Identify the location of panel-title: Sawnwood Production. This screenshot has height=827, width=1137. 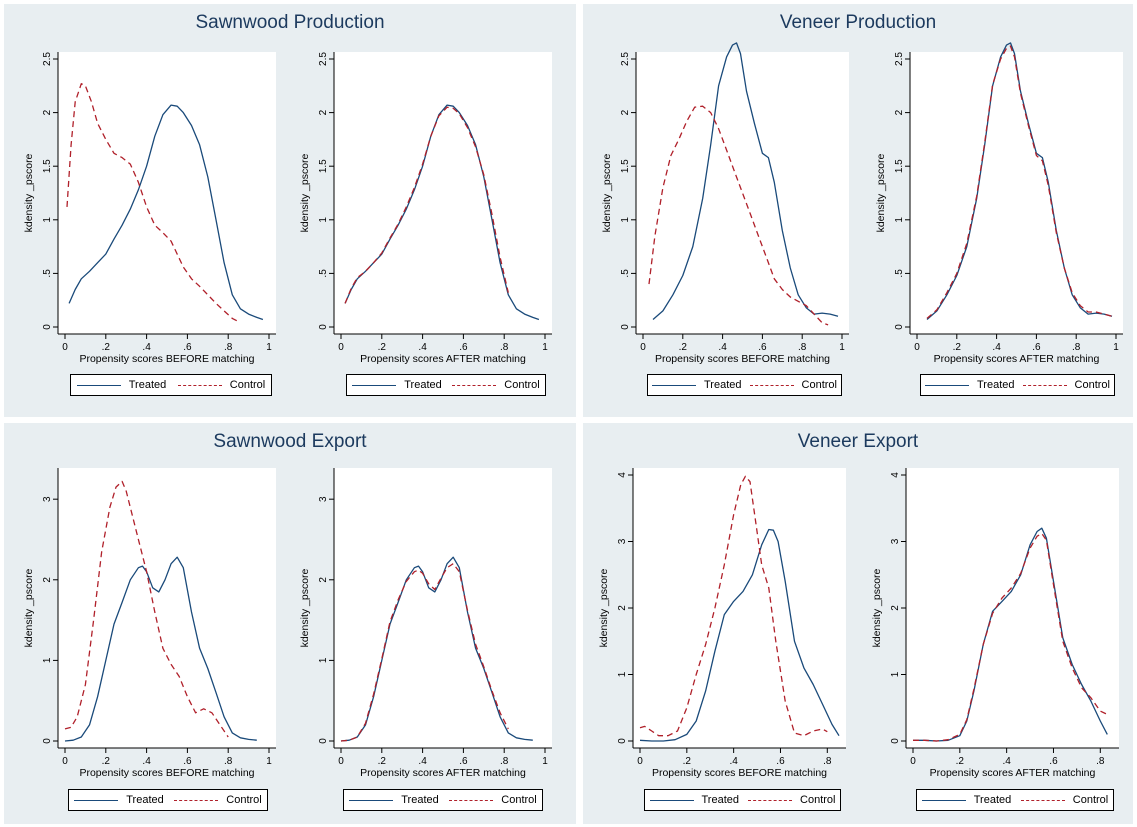
(290, 22).